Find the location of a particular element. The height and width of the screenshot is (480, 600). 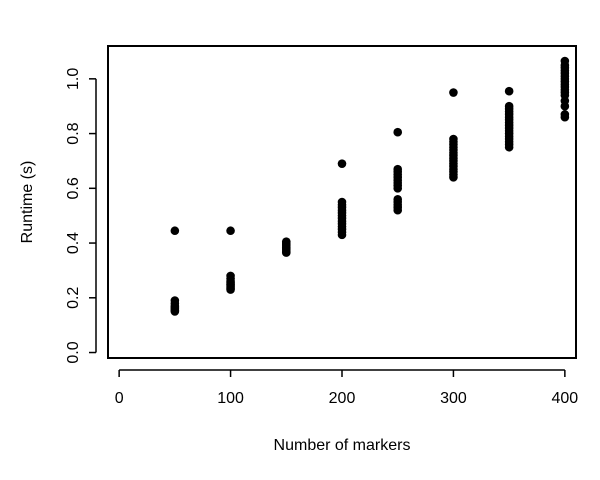

x-axis: 0 100 200 300 400 is located at coordinates (347, 388).